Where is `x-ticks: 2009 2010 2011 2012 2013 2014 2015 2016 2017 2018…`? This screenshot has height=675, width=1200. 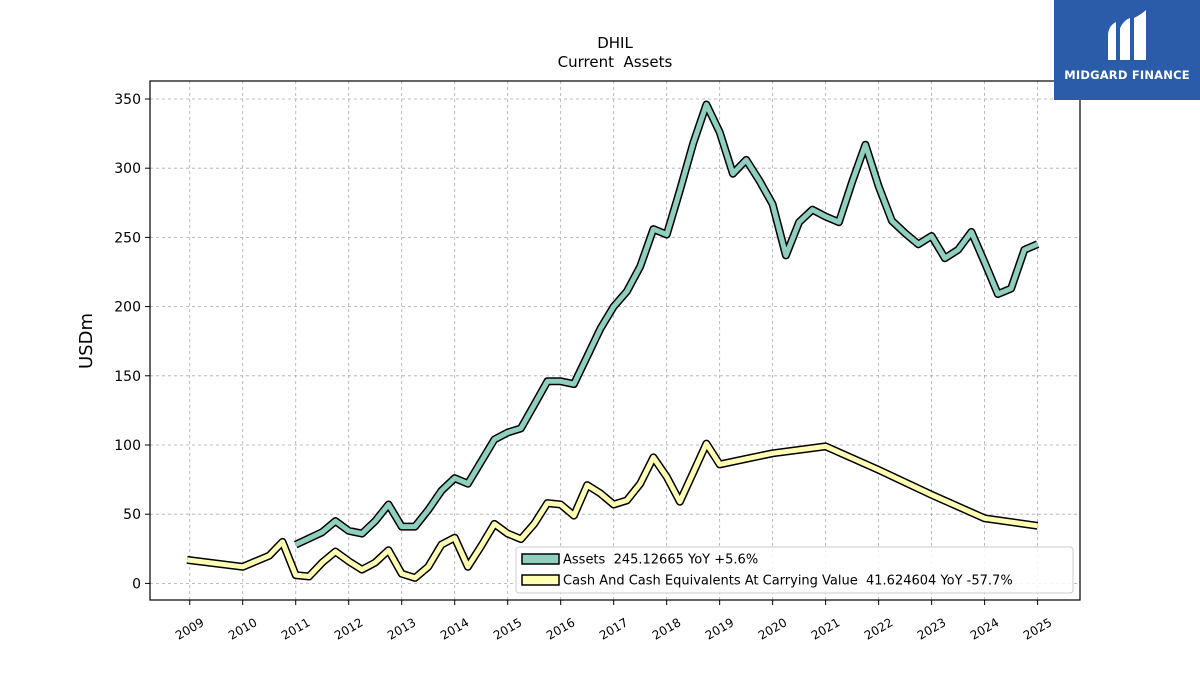
x-ticks: 2009 2010 2011 2012 2013 2014 2015 2016 2017 2018… is located at coordinates (613, 621).